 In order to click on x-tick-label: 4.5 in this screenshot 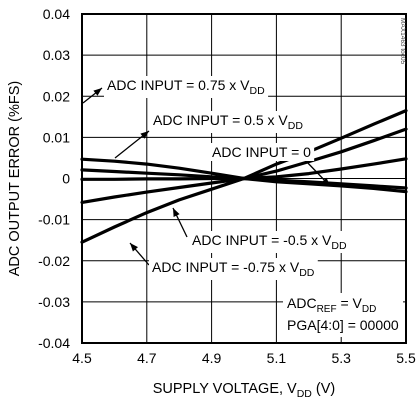, I will do `click(82, 358)`.